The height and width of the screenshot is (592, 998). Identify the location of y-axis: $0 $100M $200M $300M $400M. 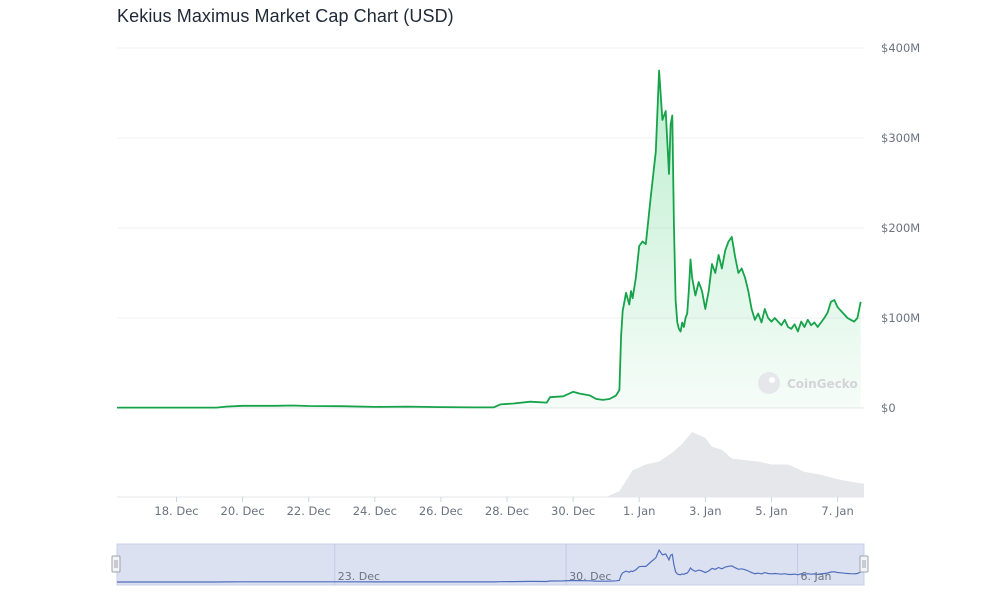
(900, 228).